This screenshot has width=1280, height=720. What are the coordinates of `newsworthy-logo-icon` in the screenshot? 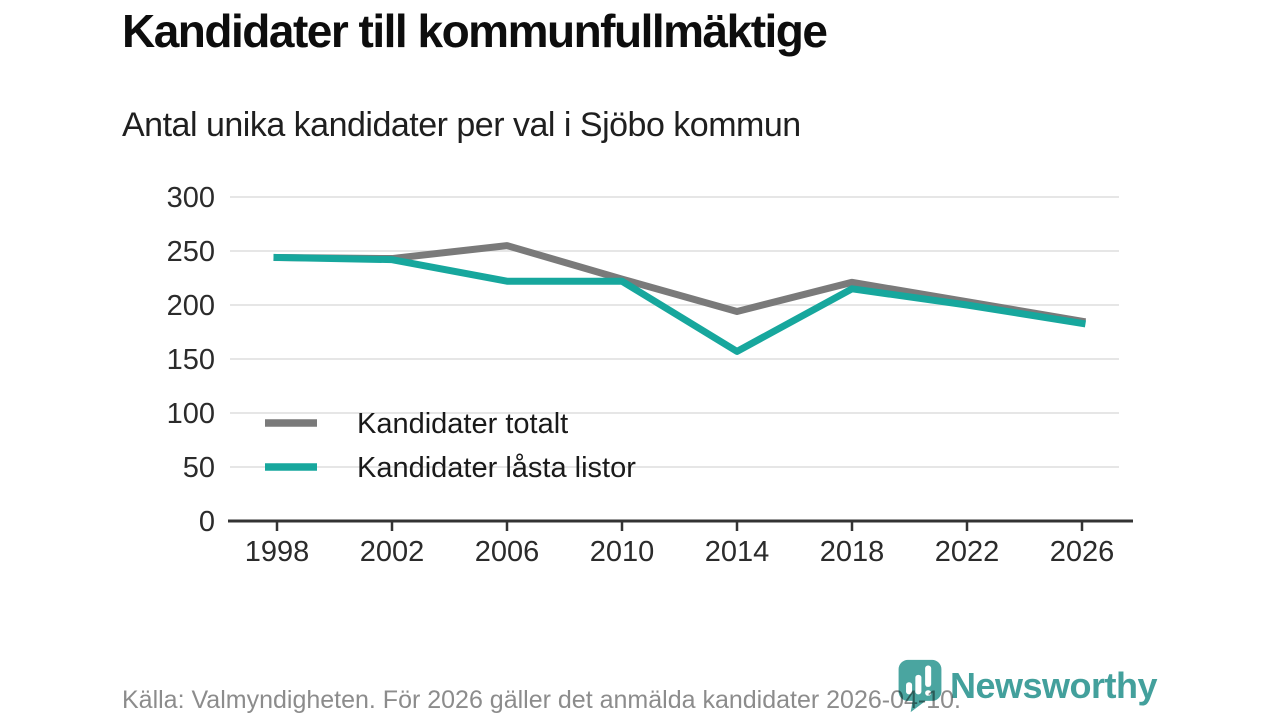 It's located at (920, 686).